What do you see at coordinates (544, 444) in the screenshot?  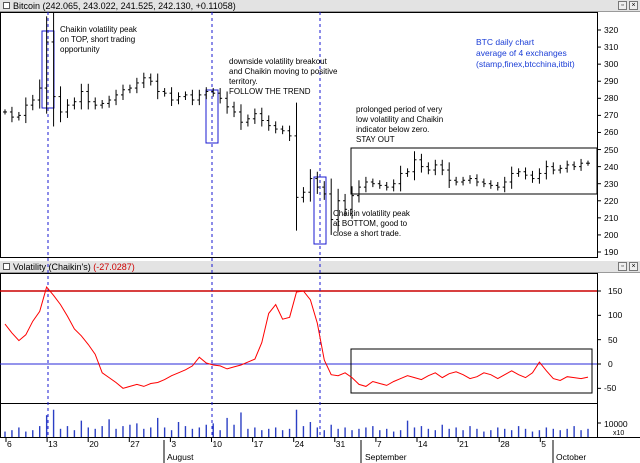 I see `x-tick-label: 5` at bounding box center [544, 444].